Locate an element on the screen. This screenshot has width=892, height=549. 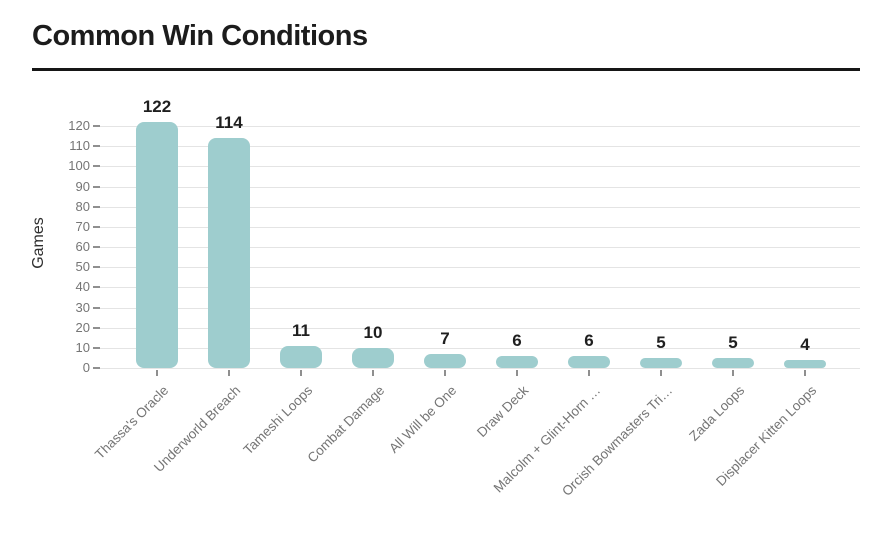
y-axis-tick-label: 120 is located at coordinates (79, 125).